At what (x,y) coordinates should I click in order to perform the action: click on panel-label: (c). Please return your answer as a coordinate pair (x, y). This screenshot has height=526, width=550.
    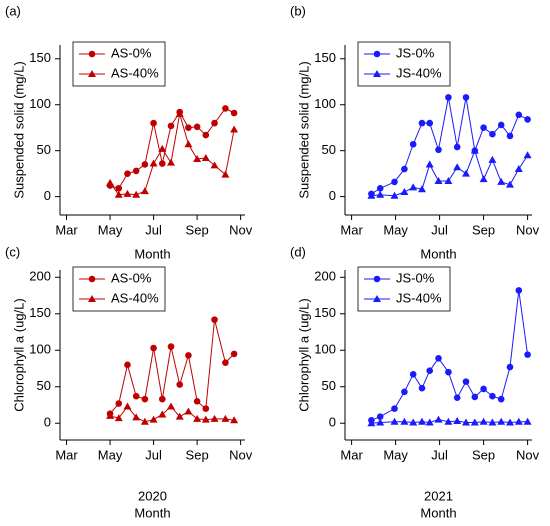
    Looking at the image, I should click on (12, 251).